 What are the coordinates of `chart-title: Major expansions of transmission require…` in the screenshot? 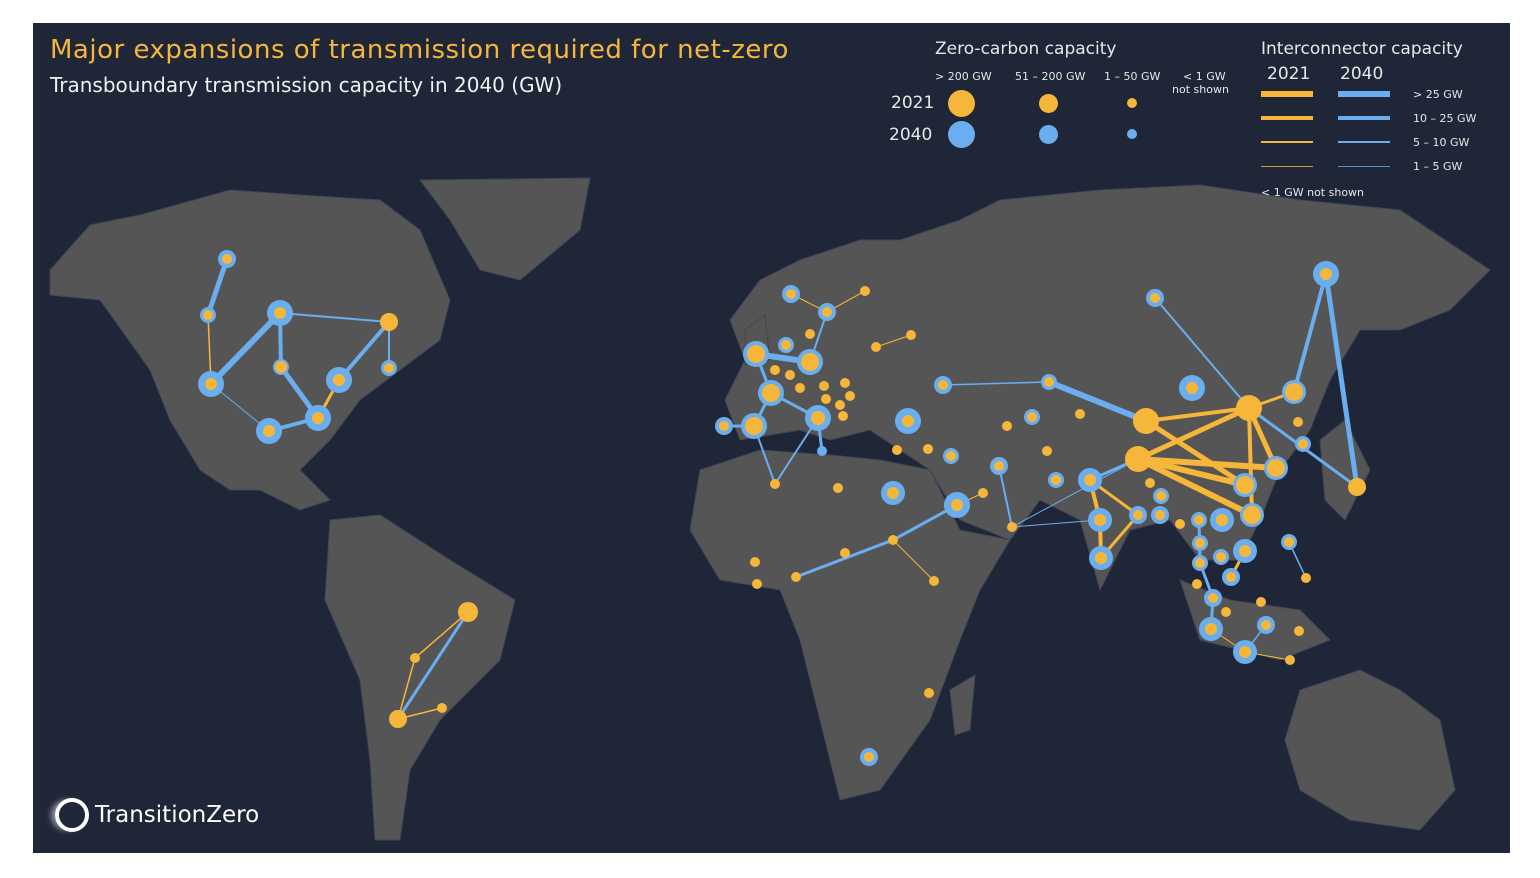 It's located at (419, 50).